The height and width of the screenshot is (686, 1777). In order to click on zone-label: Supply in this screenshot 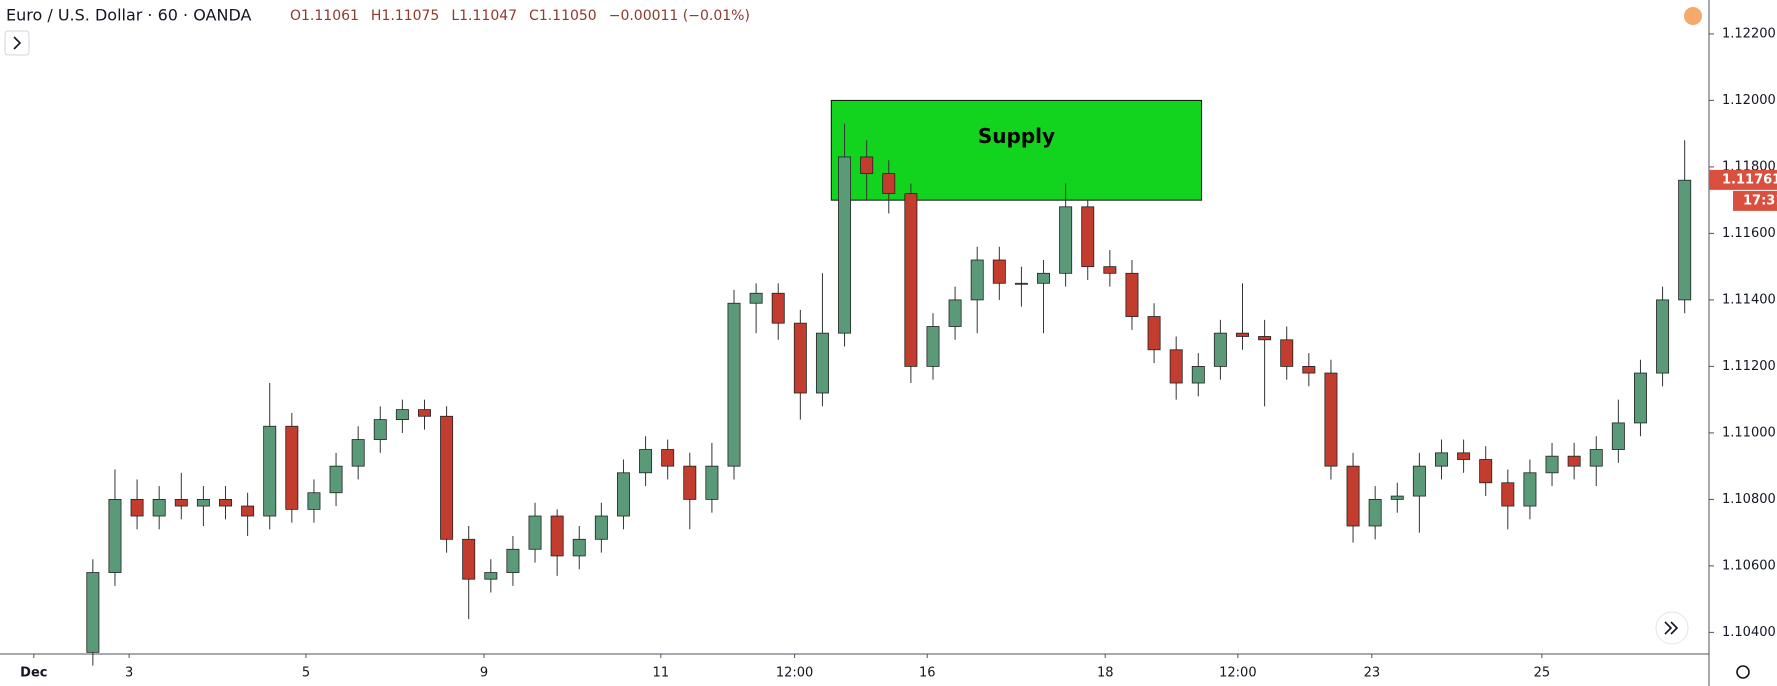, I will do `click(1016, 136)`.